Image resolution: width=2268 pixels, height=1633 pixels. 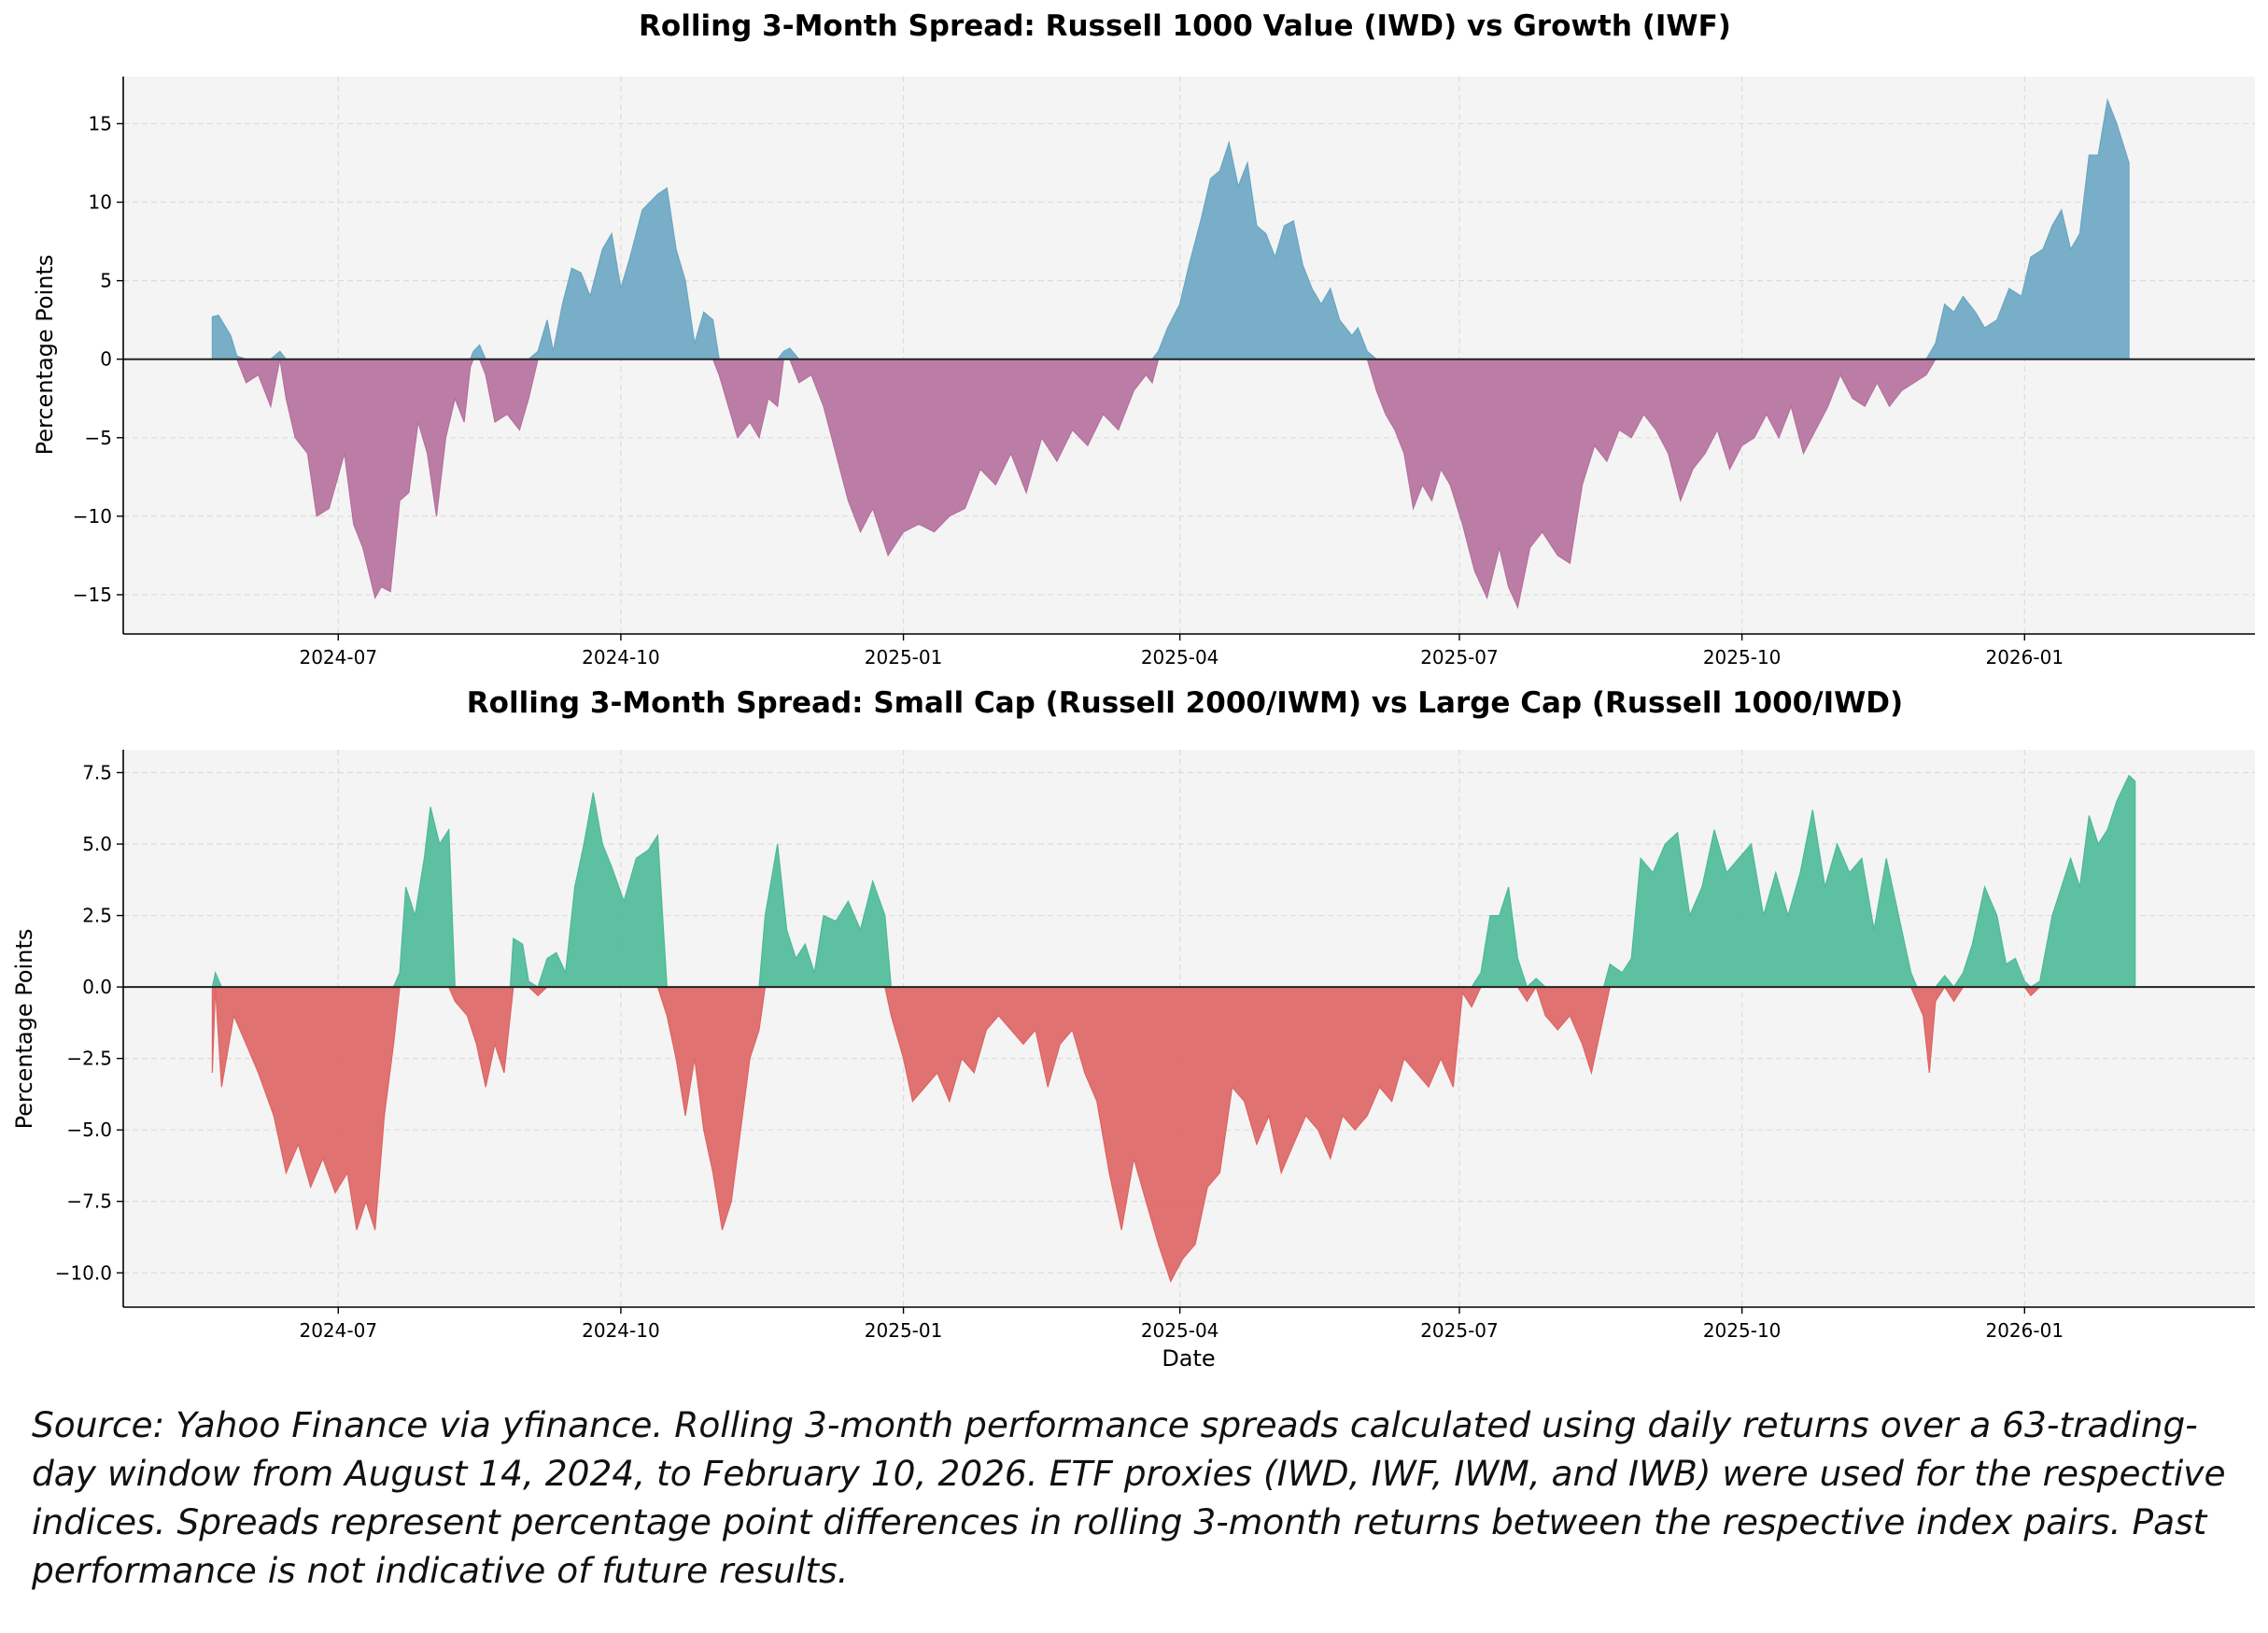 What do you see at coordinates (97, 772) in the screenshot?
I see `y-tick-label: 7.5` at bounding box center [97, 772].